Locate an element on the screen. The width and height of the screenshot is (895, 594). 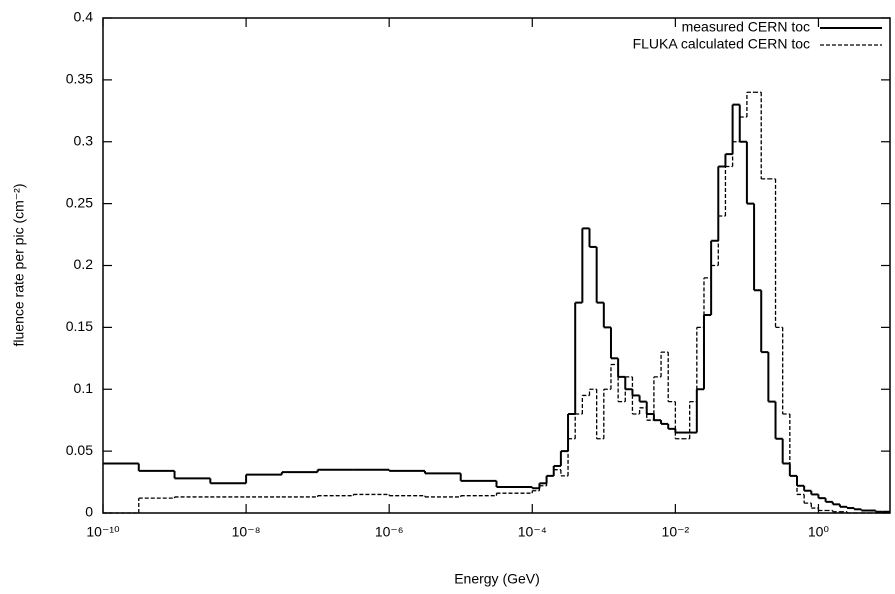
y-tick-label: 0.15 is located at coordinates (79, 326).